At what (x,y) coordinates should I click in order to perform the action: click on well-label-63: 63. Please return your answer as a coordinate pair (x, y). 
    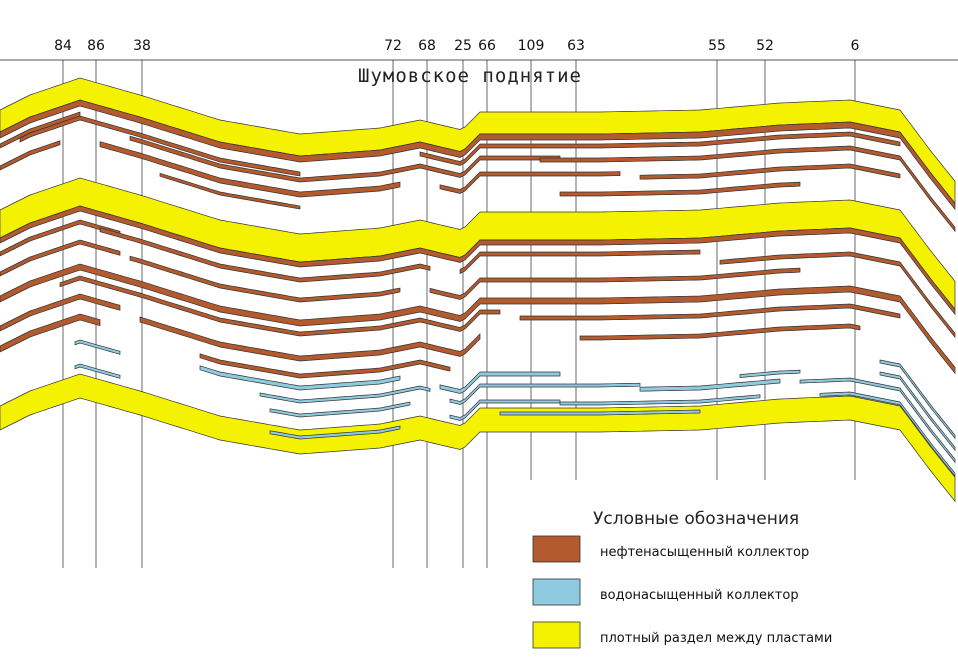
    Looking at the image, I should click on (576, 46).